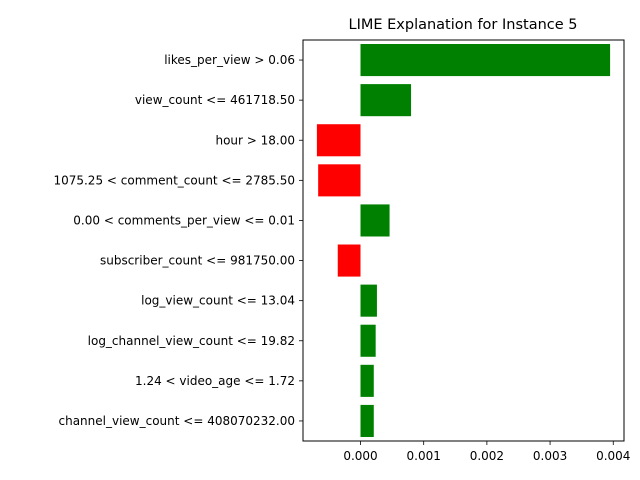 This screenshot has height=480, width=640. I want to click on x-axis: 0.000 0.001 0.002 0.003 0.004, so click(486, 452).